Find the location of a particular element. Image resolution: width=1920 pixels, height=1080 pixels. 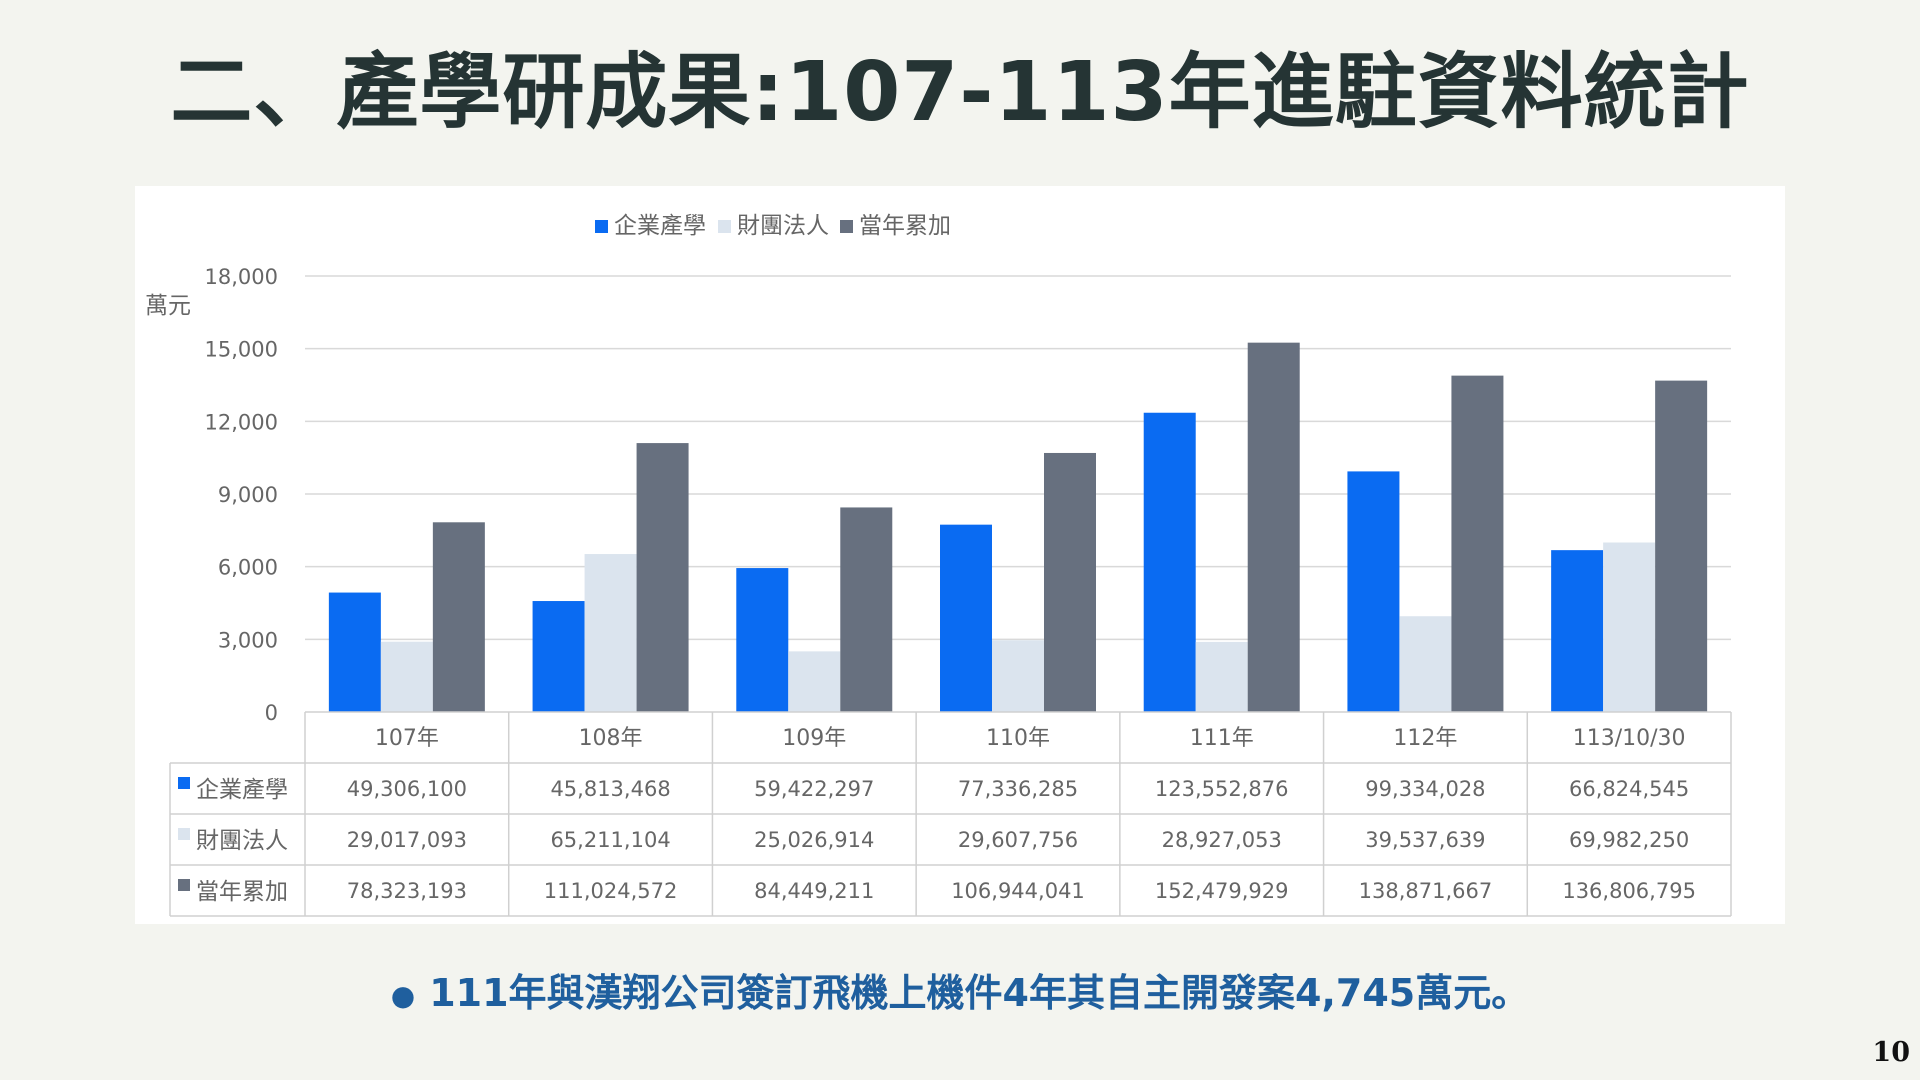

table-cell-value: 66,824,545 is located at coordinates (1629, 789).